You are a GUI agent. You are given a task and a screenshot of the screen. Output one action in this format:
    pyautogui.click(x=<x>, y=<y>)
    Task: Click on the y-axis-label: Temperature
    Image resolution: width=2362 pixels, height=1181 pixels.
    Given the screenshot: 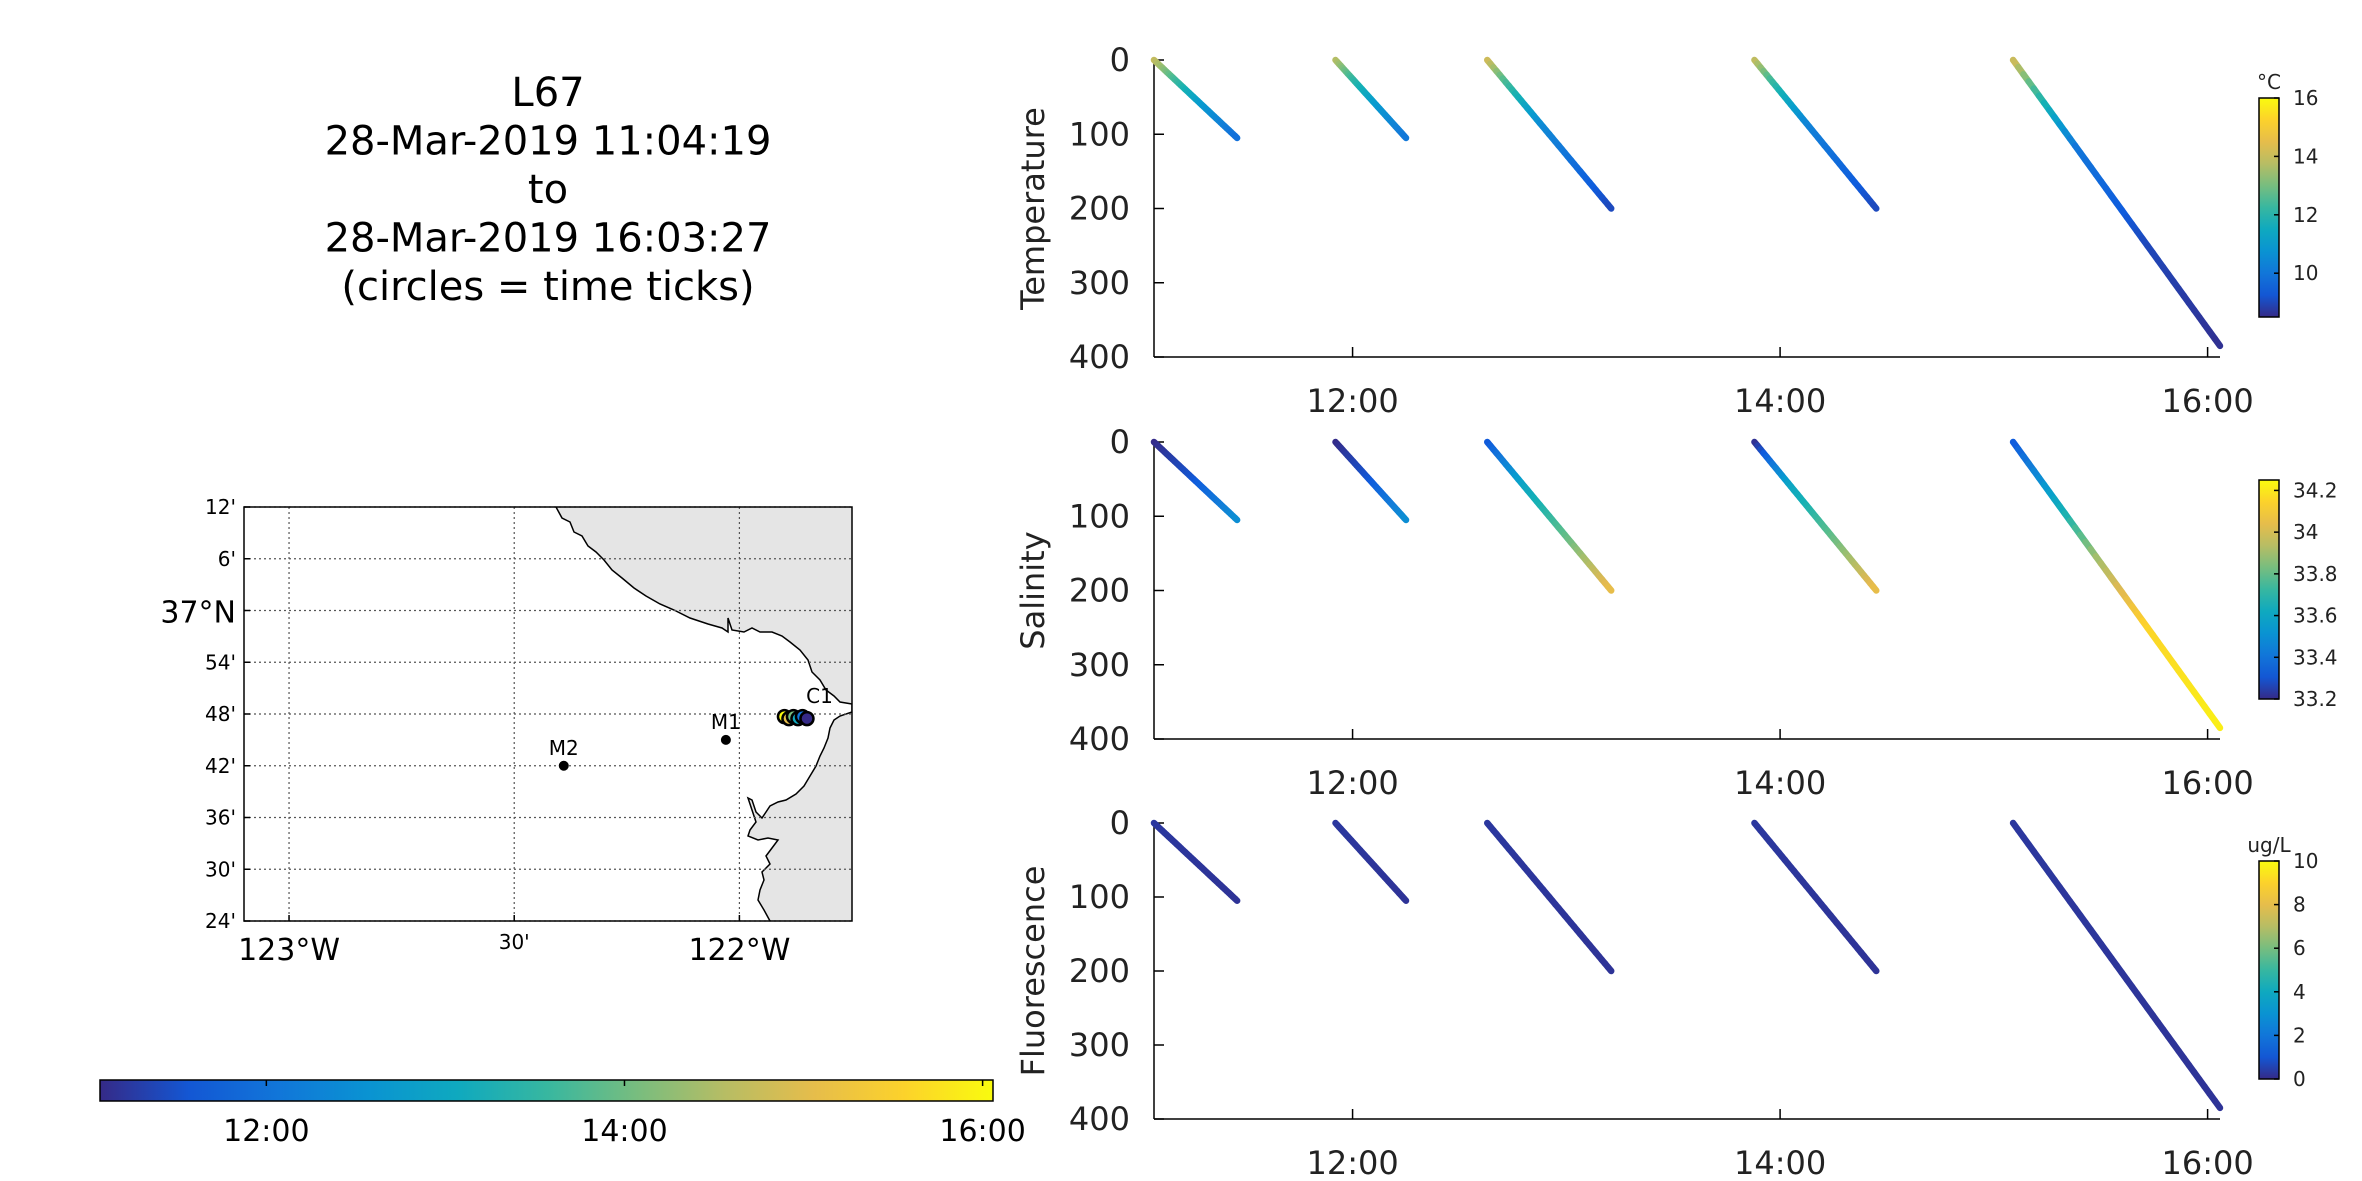 What is the action you would take?
    pyautogui.click(x=1033, y=209)
    